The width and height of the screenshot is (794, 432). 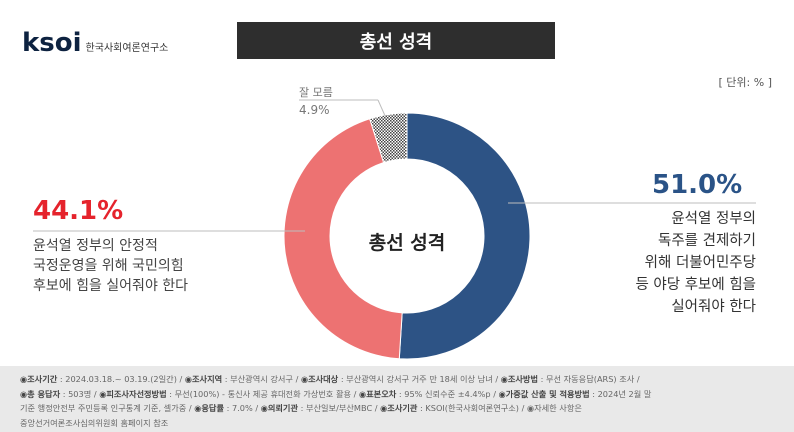 What do you see at coordinates (499, 408) in the screenshot?
I see `footer-value: : KSOI(한국사회여론연구소) / ◉자세한 사항은` at bounding box center [499, 408].